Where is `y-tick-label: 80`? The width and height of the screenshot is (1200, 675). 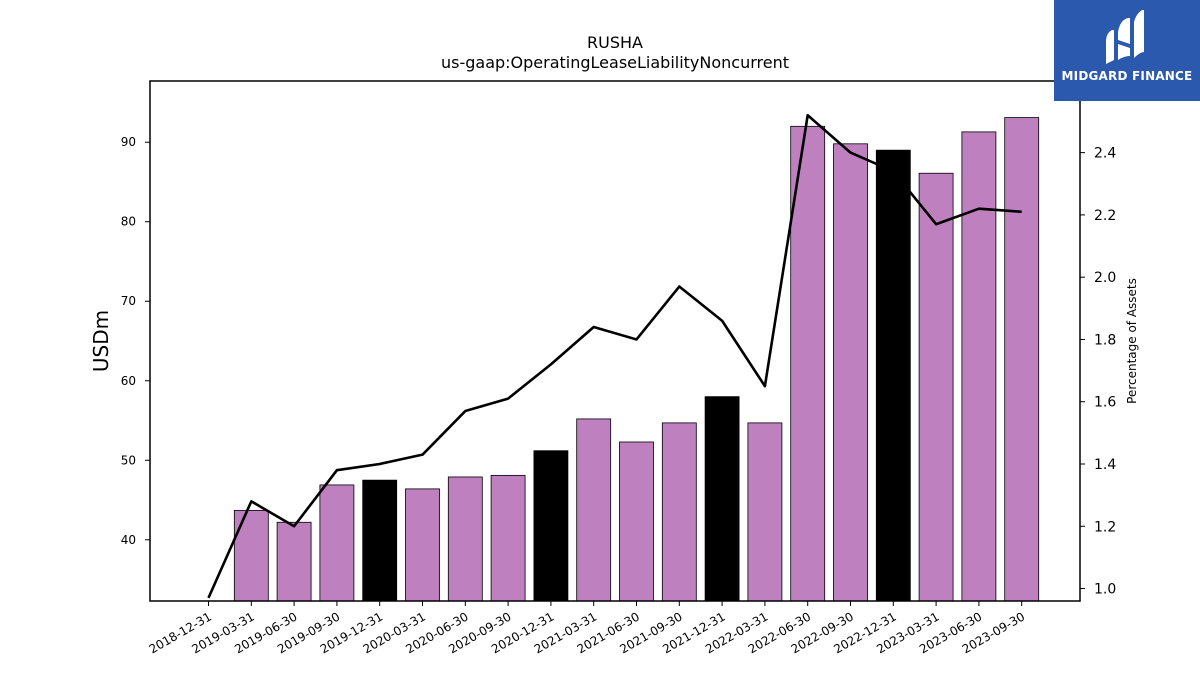
y-tick-label: 80 is located at coordinates (128, 222).